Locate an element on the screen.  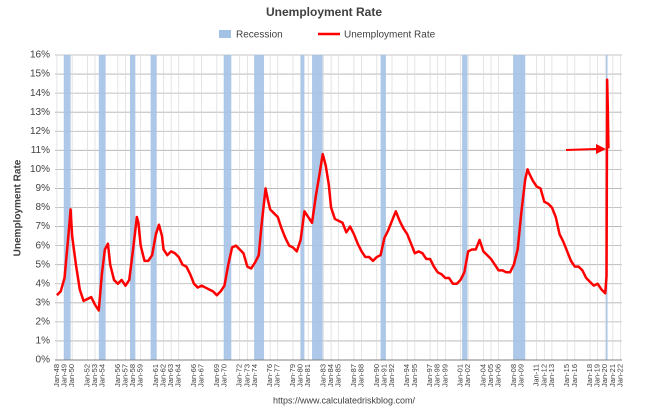
x-tick-label: Jan-95 is located at coordinates (414, 375).